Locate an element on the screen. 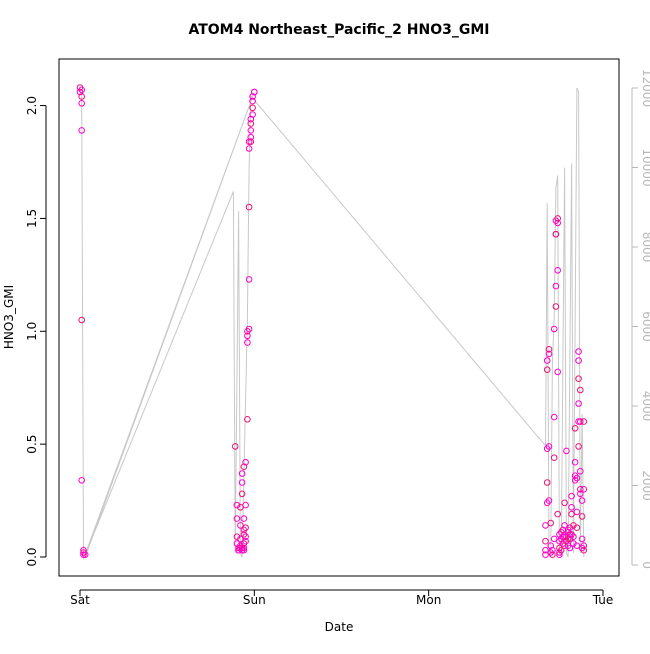 The width and height of the screenshot is (650, 654). y-tick-label: 1.0 is located at coordinates (32, 331).